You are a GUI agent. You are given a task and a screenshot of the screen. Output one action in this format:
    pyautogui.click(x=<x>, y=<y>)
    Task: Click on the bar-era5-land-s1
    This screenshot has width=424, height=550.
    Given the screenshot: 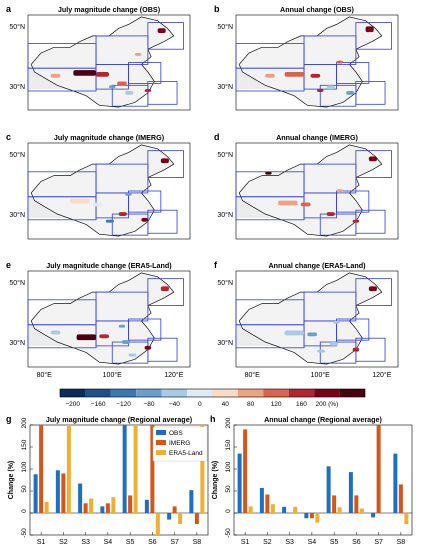 What is the action you would take?
    pyautogui.click(x=250, y=509)
    